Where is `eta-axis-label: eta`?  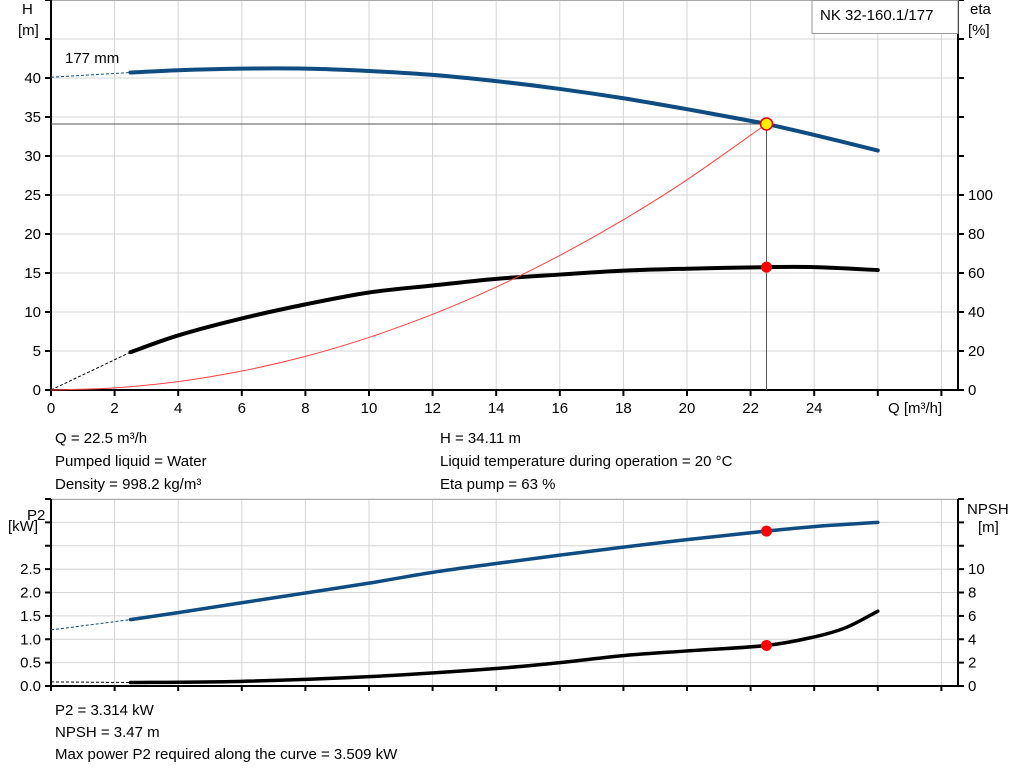
eta-axis-label: eta is located at coordinates (981, 9).